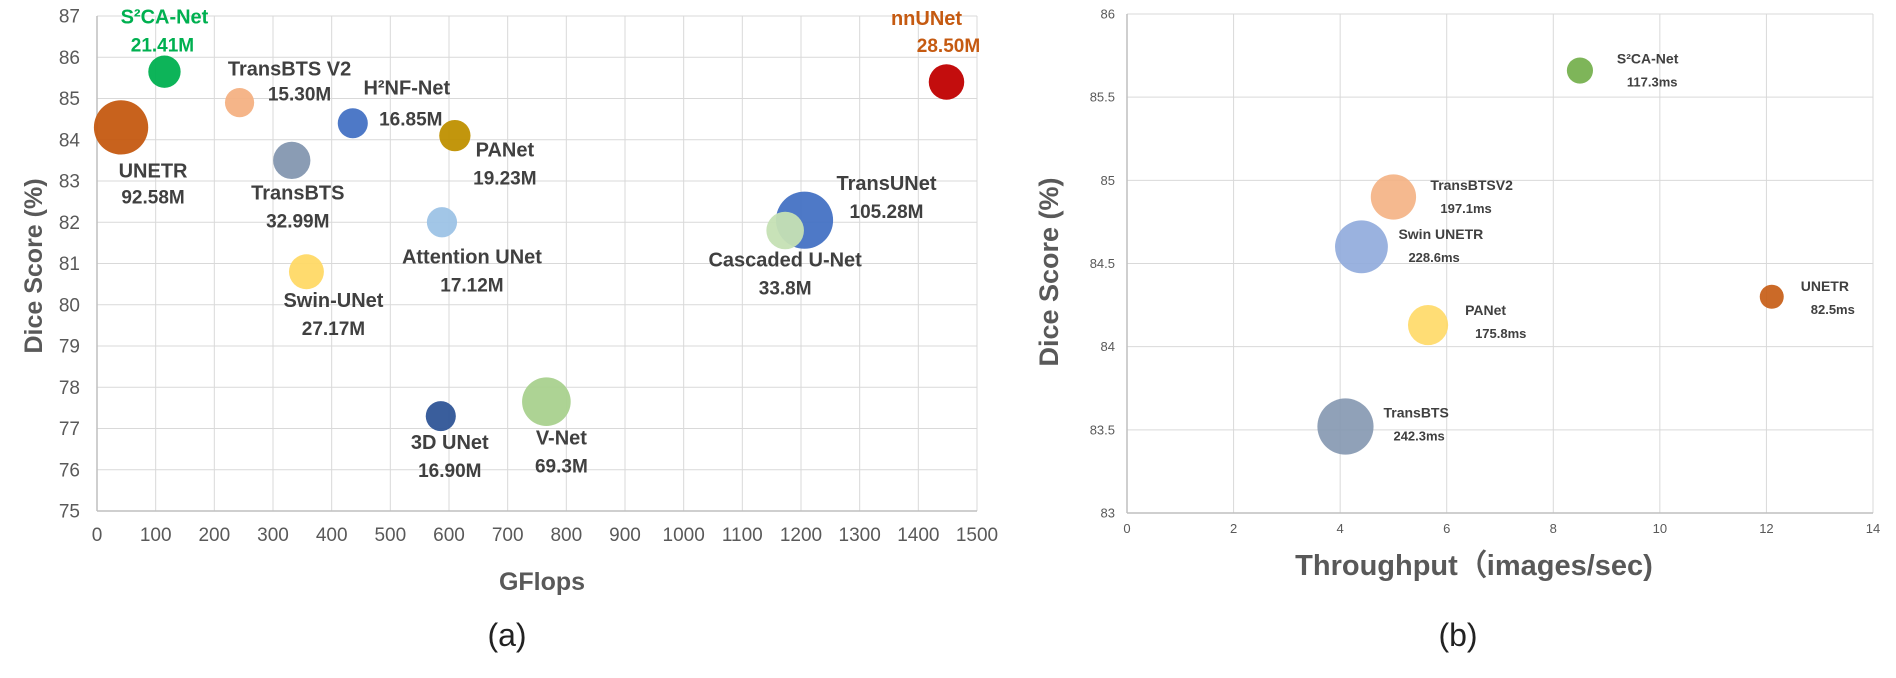  Describe the element at coordinates (1457, 635) in the screenshot. I see `panel-b-caption: (b)` at that location.